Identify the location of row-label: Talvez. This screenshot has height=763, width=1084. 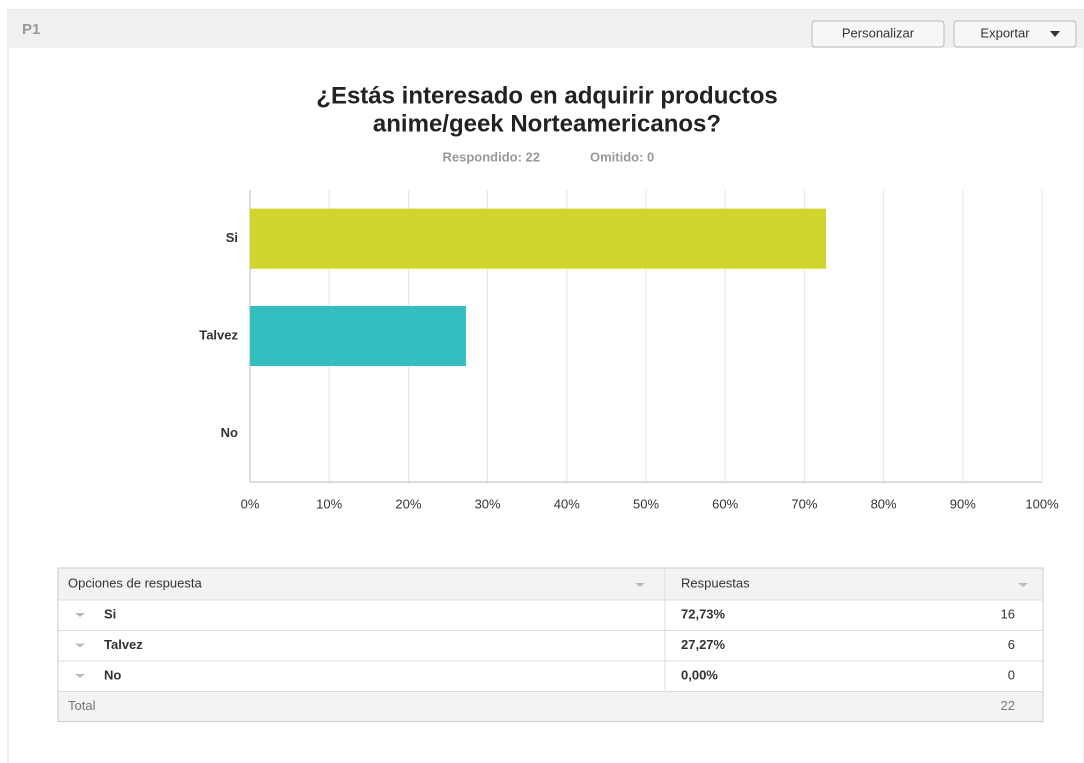
(123, 644).